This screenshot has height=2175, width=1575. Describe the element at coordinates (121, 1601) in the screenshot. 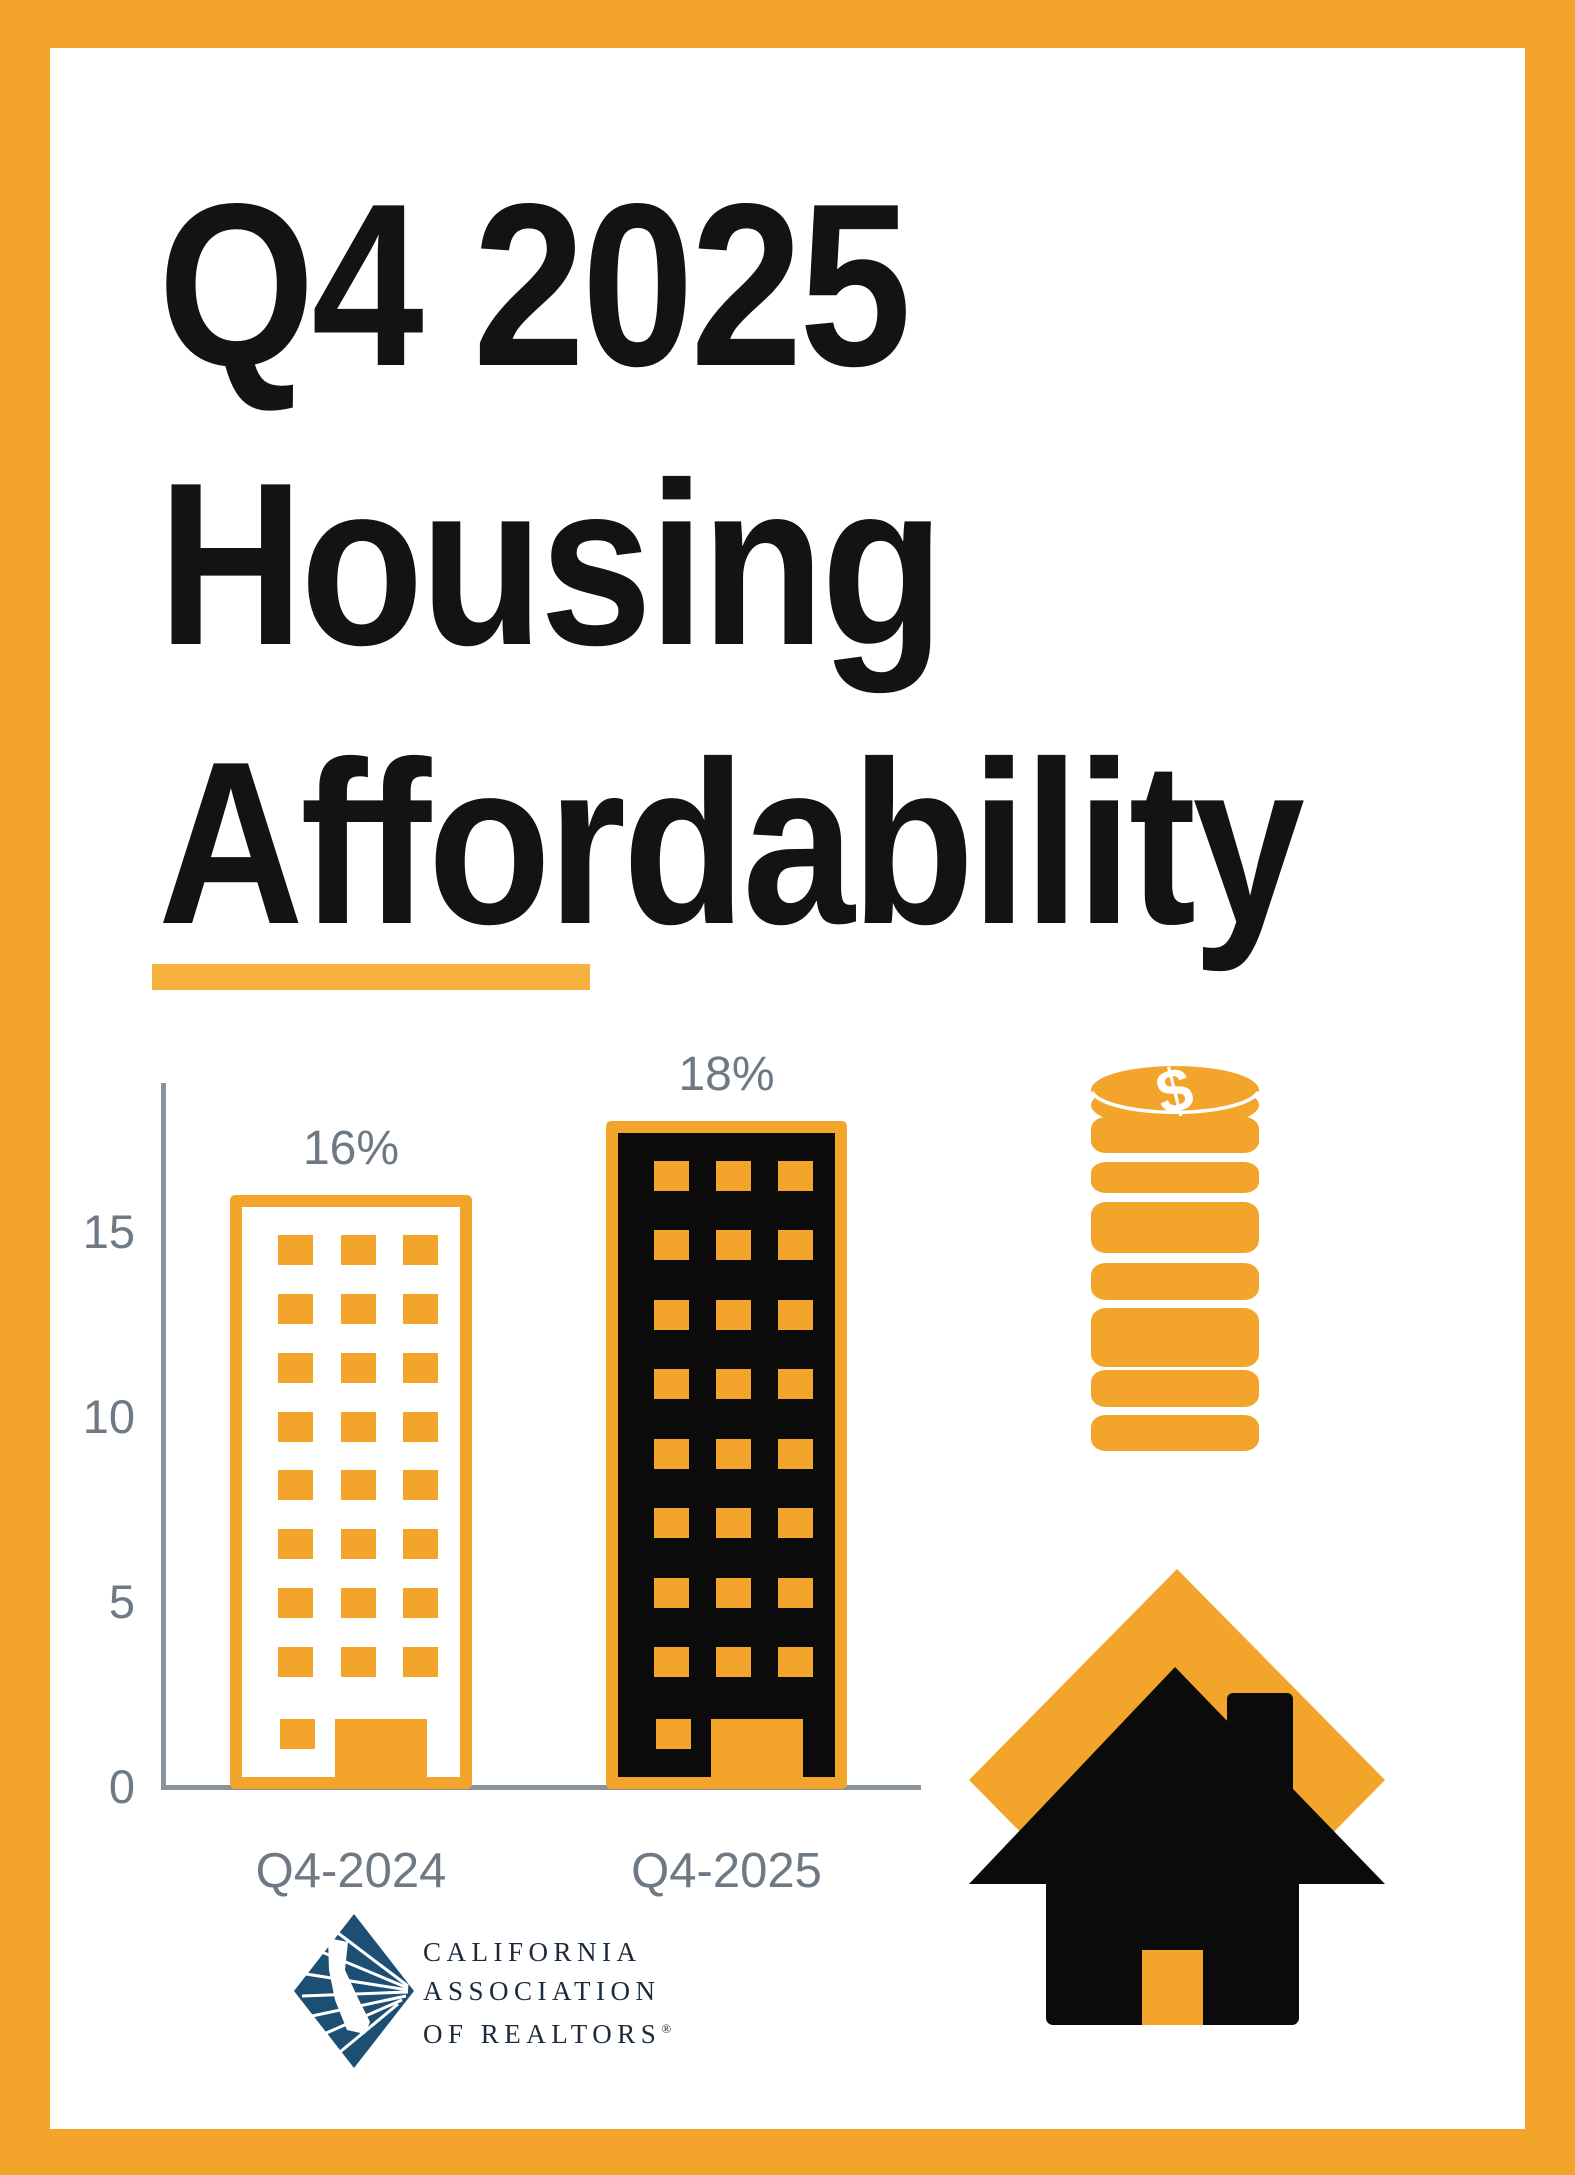

I see `y-axis-tick-label: 5` at that location.